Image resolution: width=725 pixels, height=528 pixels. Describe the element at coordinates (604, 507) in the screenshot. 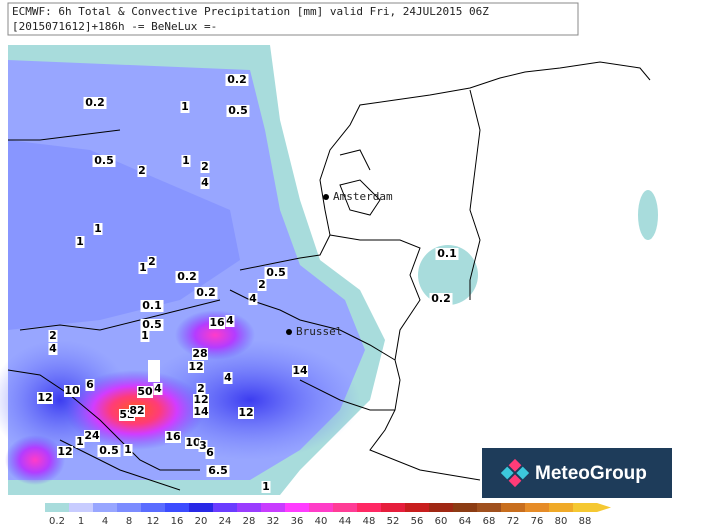

I see `colorbar-arrow` at that location.